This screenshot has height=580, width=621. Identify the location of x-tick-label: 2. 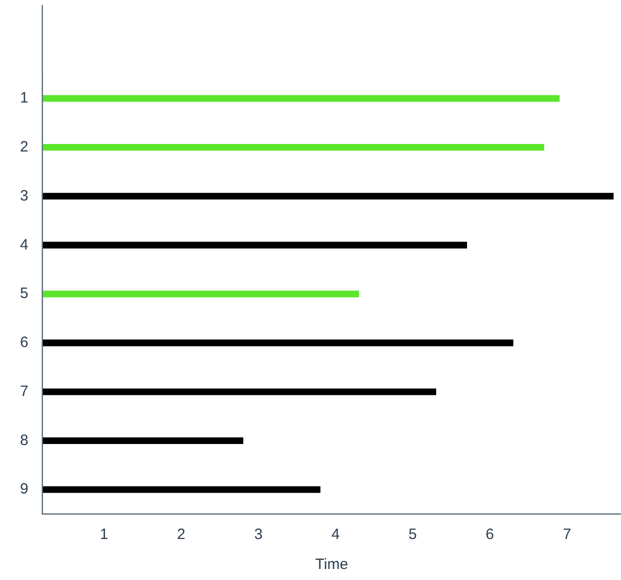
(181, 535).